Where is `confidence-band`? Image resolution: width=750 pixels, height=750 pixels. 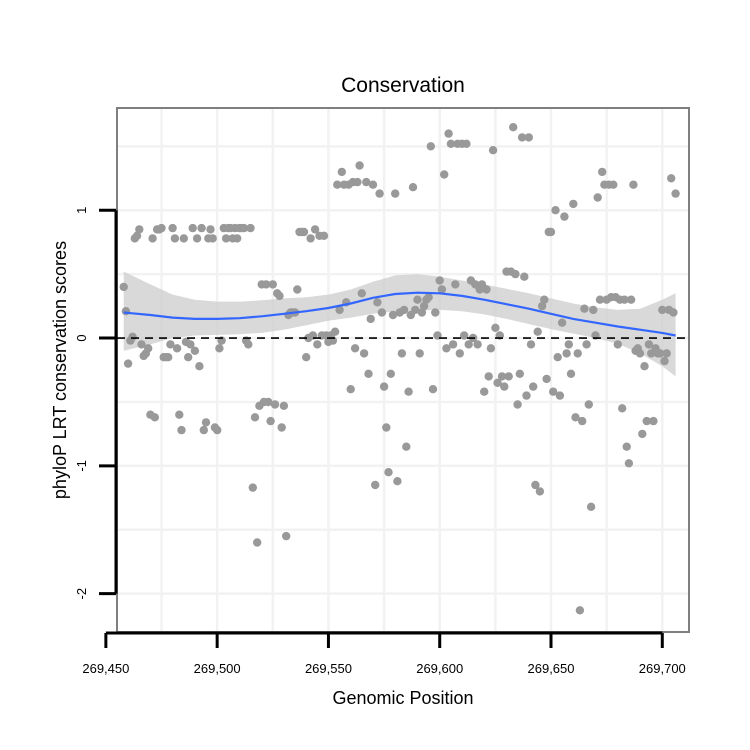
confidence-band is located at coordinates (399, 324).